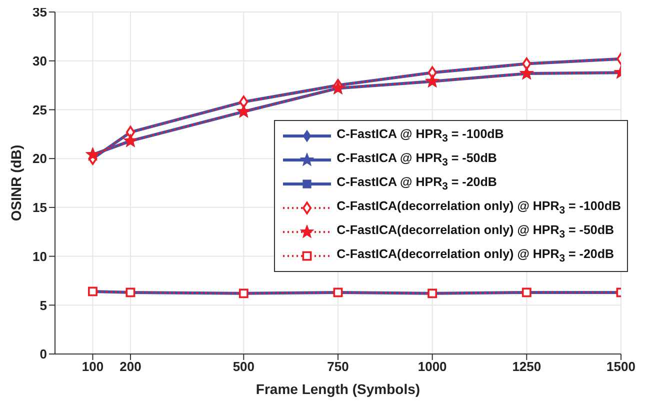 The width and height of the screenshot is (650, 403). Describe the element at coordinates (416, 184) in the screenshot. I see `legend-label: C-FastICA @ HPR$_{3}$ = -20dB` at that location.